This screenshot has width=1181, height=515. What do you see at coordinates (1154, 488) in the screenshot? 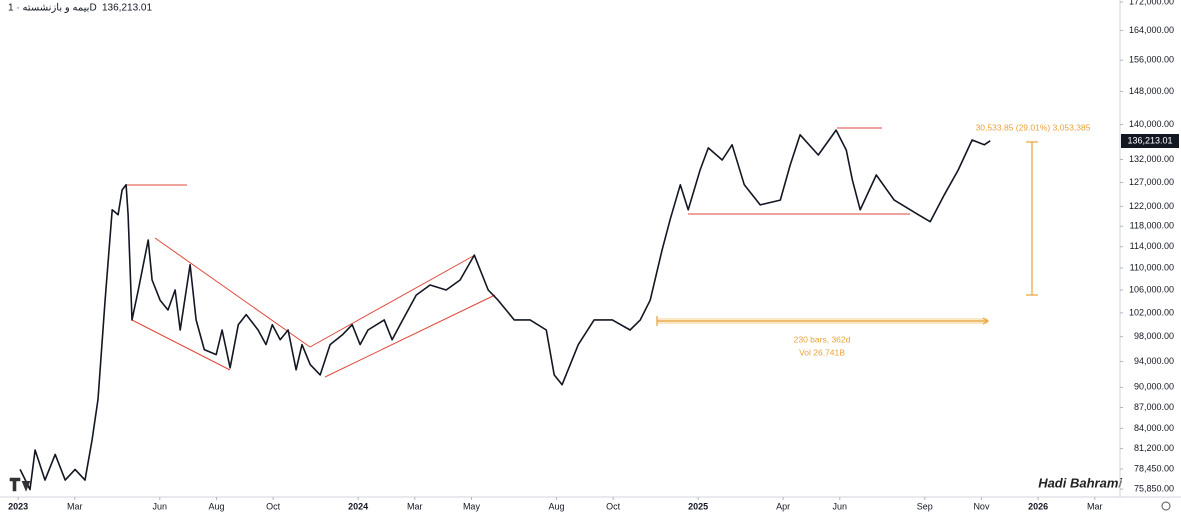
I see `y-tick-label: 75,850.00` at bounding box center [1154, 488].